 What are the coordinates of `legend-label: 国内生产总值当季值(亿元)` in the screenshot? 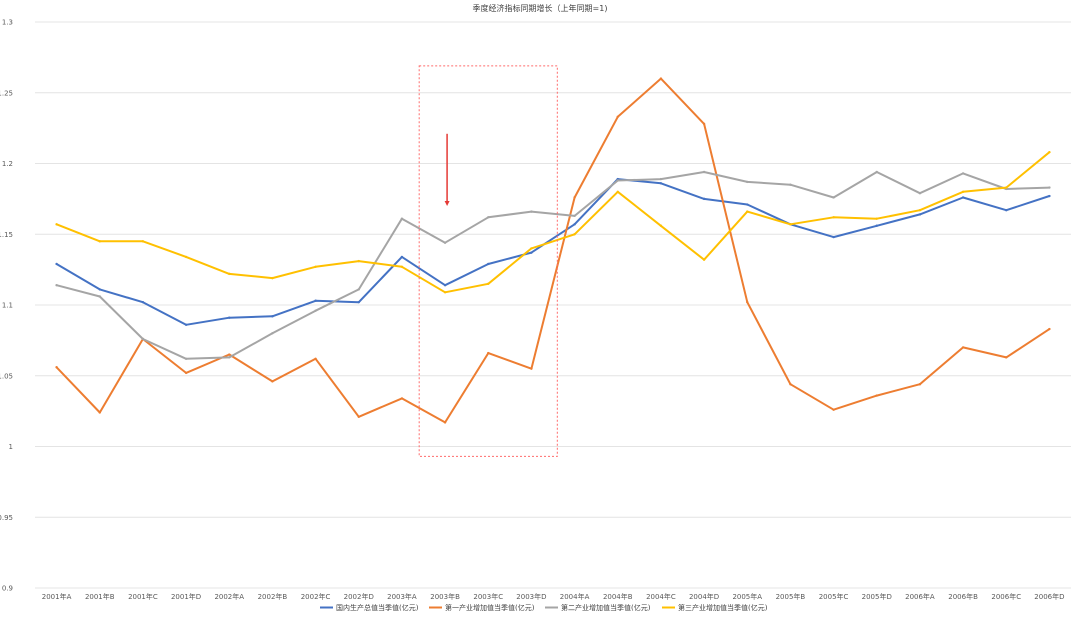 It's located at (377, 607).